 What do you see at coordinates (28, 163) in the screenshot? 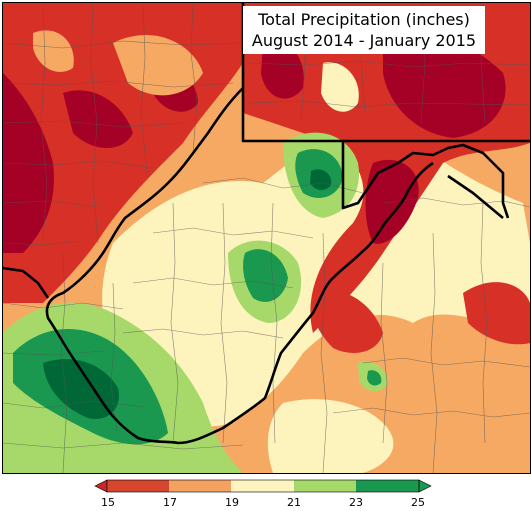
I see `very-dry-region-northwest` at bounding box center [28, 163].